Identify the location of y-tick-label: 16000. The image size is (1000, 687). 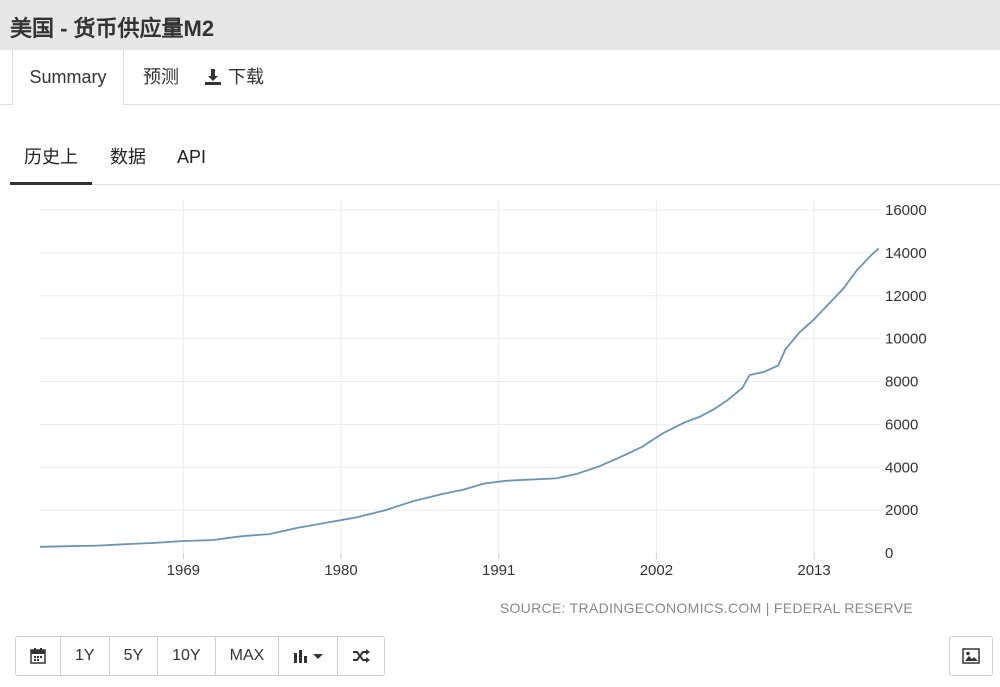
(906, 210).